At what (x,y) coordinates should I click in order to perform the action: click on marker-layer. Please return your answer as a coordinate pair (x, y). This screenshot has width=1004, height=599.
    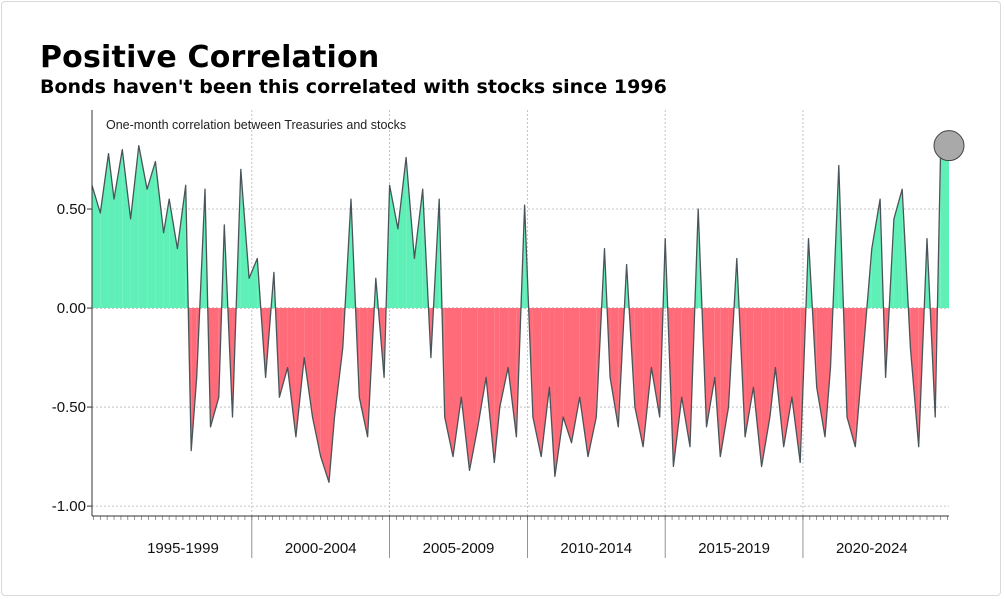
    Looking at the image, I should click on (949, 146).